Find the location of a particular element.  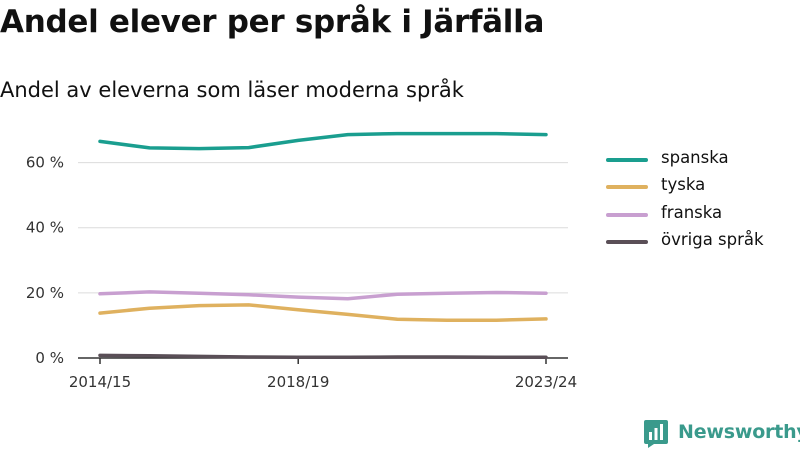

brand-name: Newsworthy is located at coordinates (739, 432).